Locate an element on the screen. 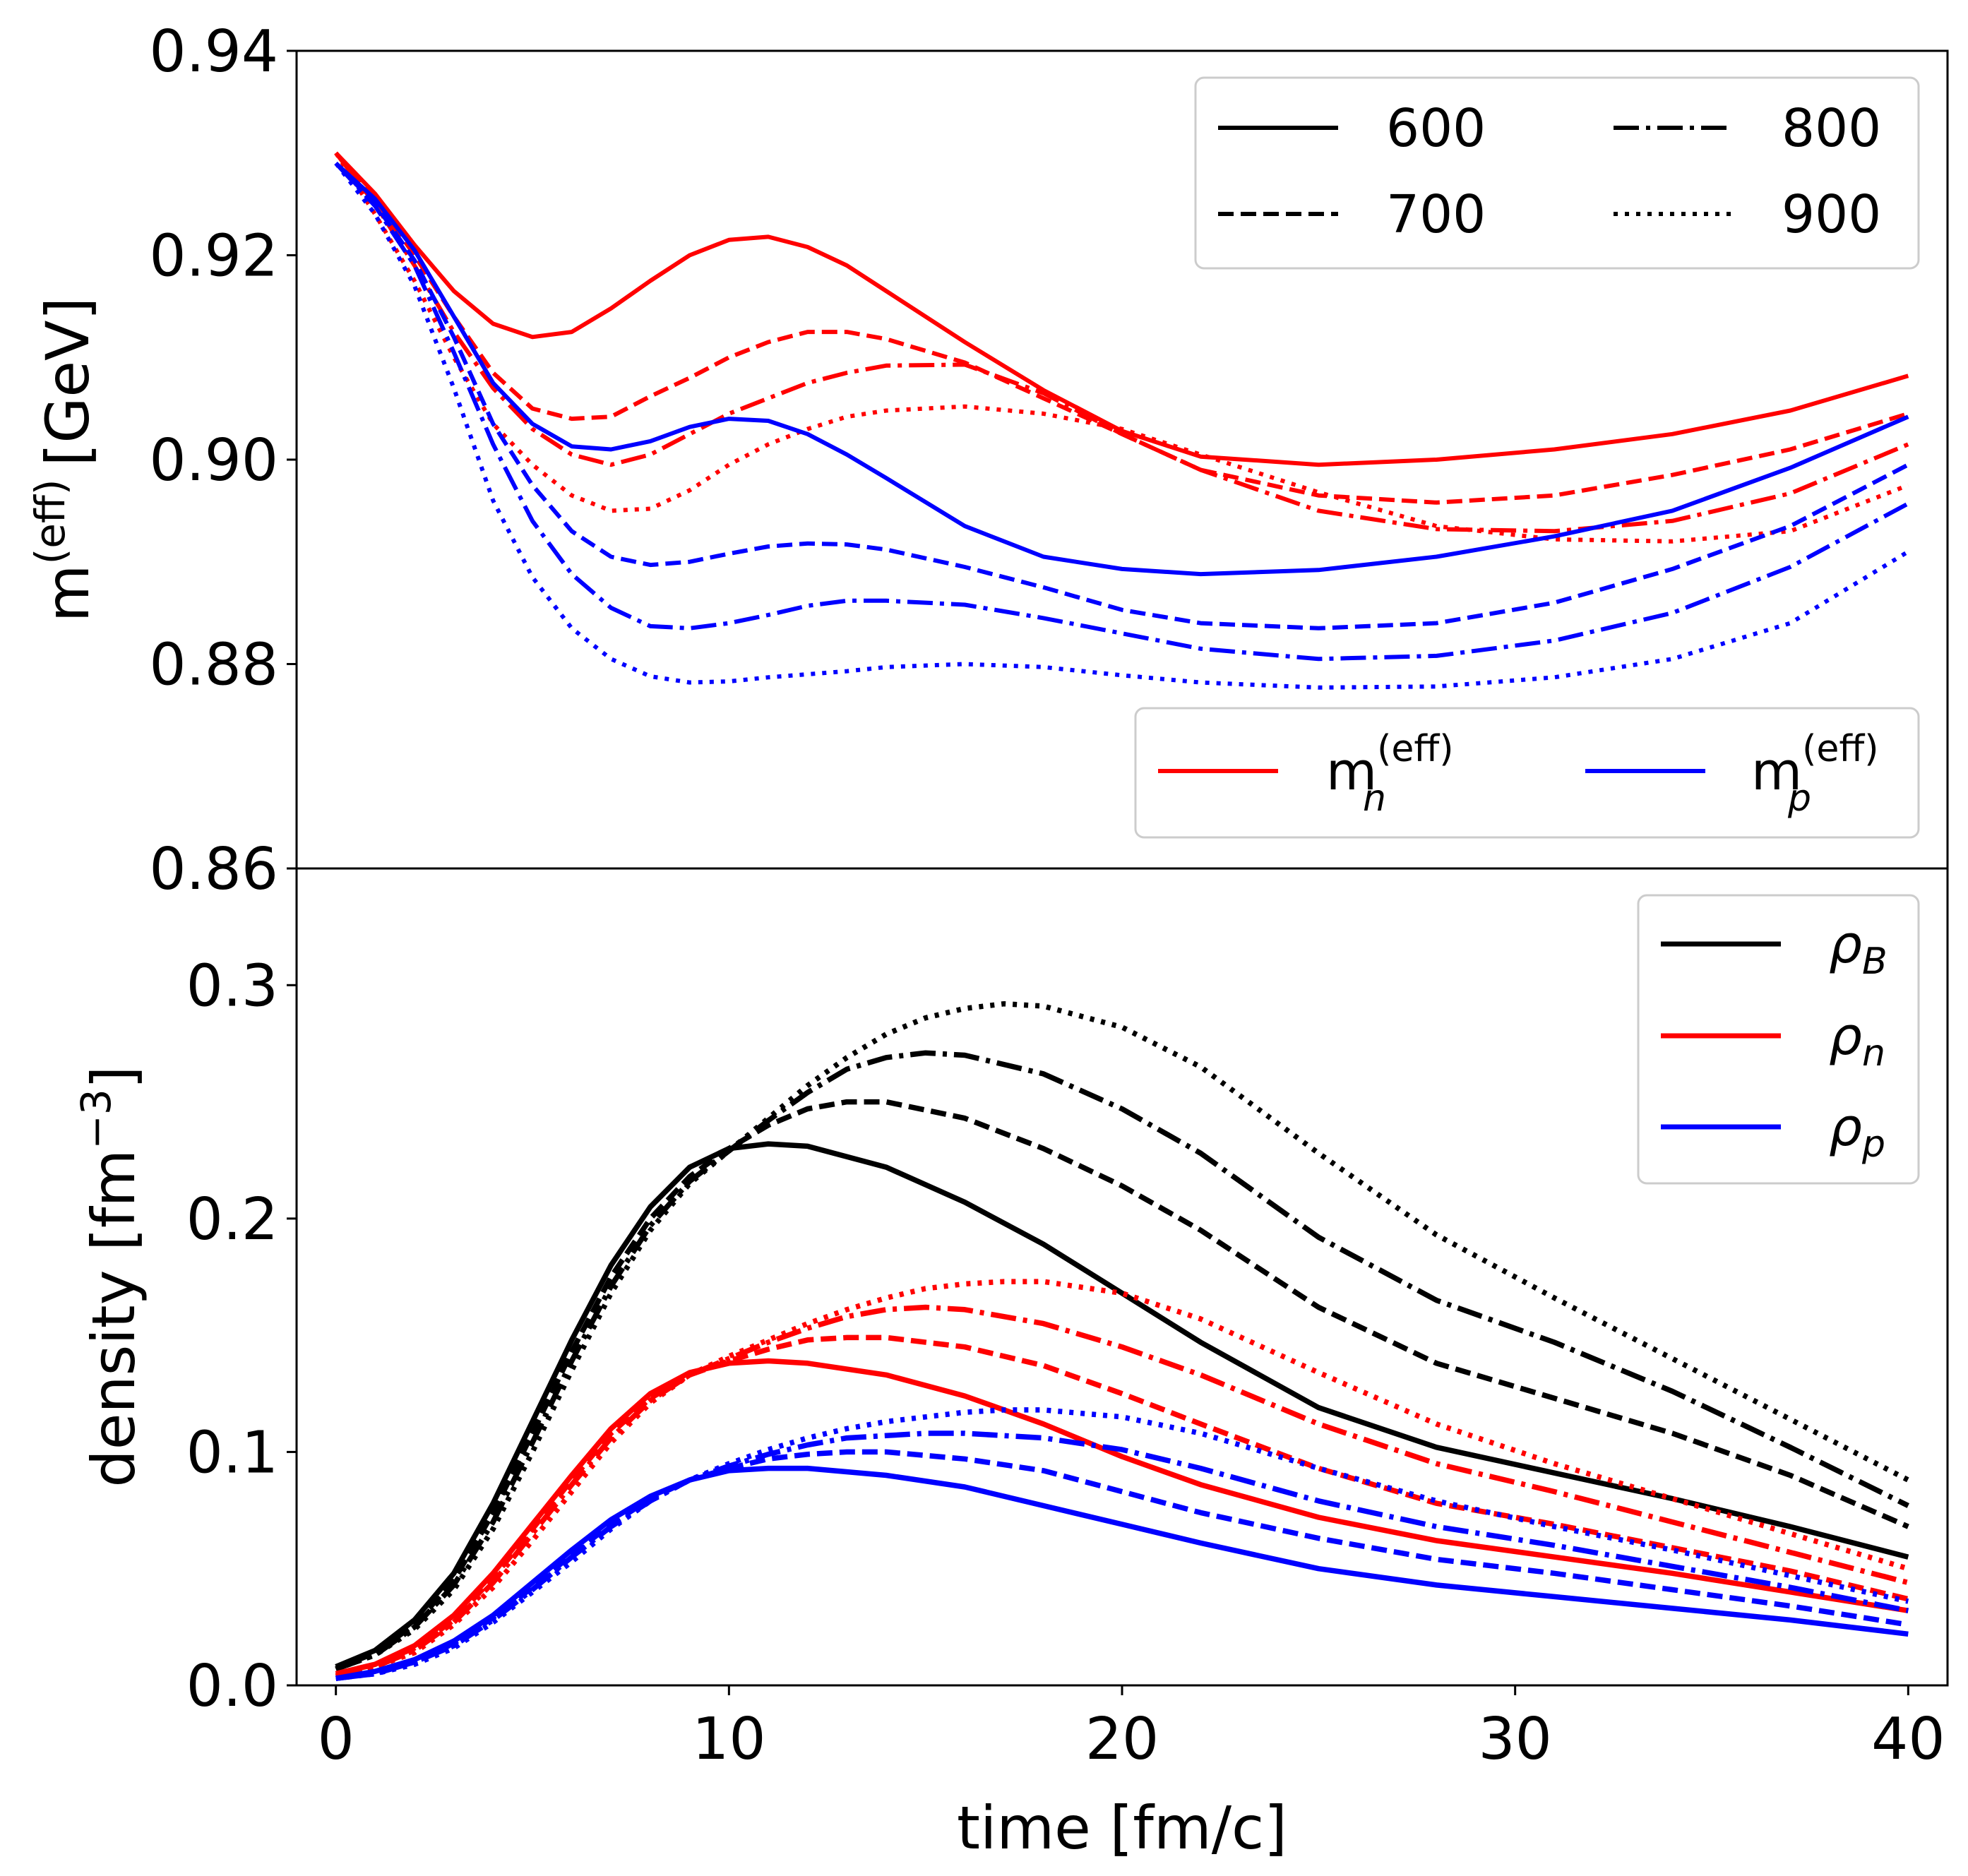 This screenshot has height=1876, width=1968. ytick-label-top-4: 0.94 is located at coordinates (213, 51).